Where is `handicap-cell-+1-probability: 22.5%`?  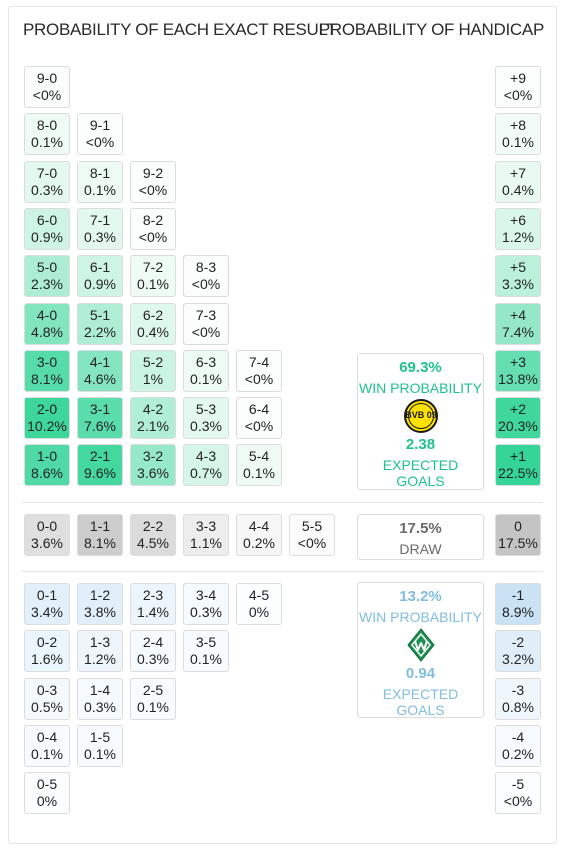 handicap-cell-+1-probability: 22.5% is located at coordinates (518, 473).